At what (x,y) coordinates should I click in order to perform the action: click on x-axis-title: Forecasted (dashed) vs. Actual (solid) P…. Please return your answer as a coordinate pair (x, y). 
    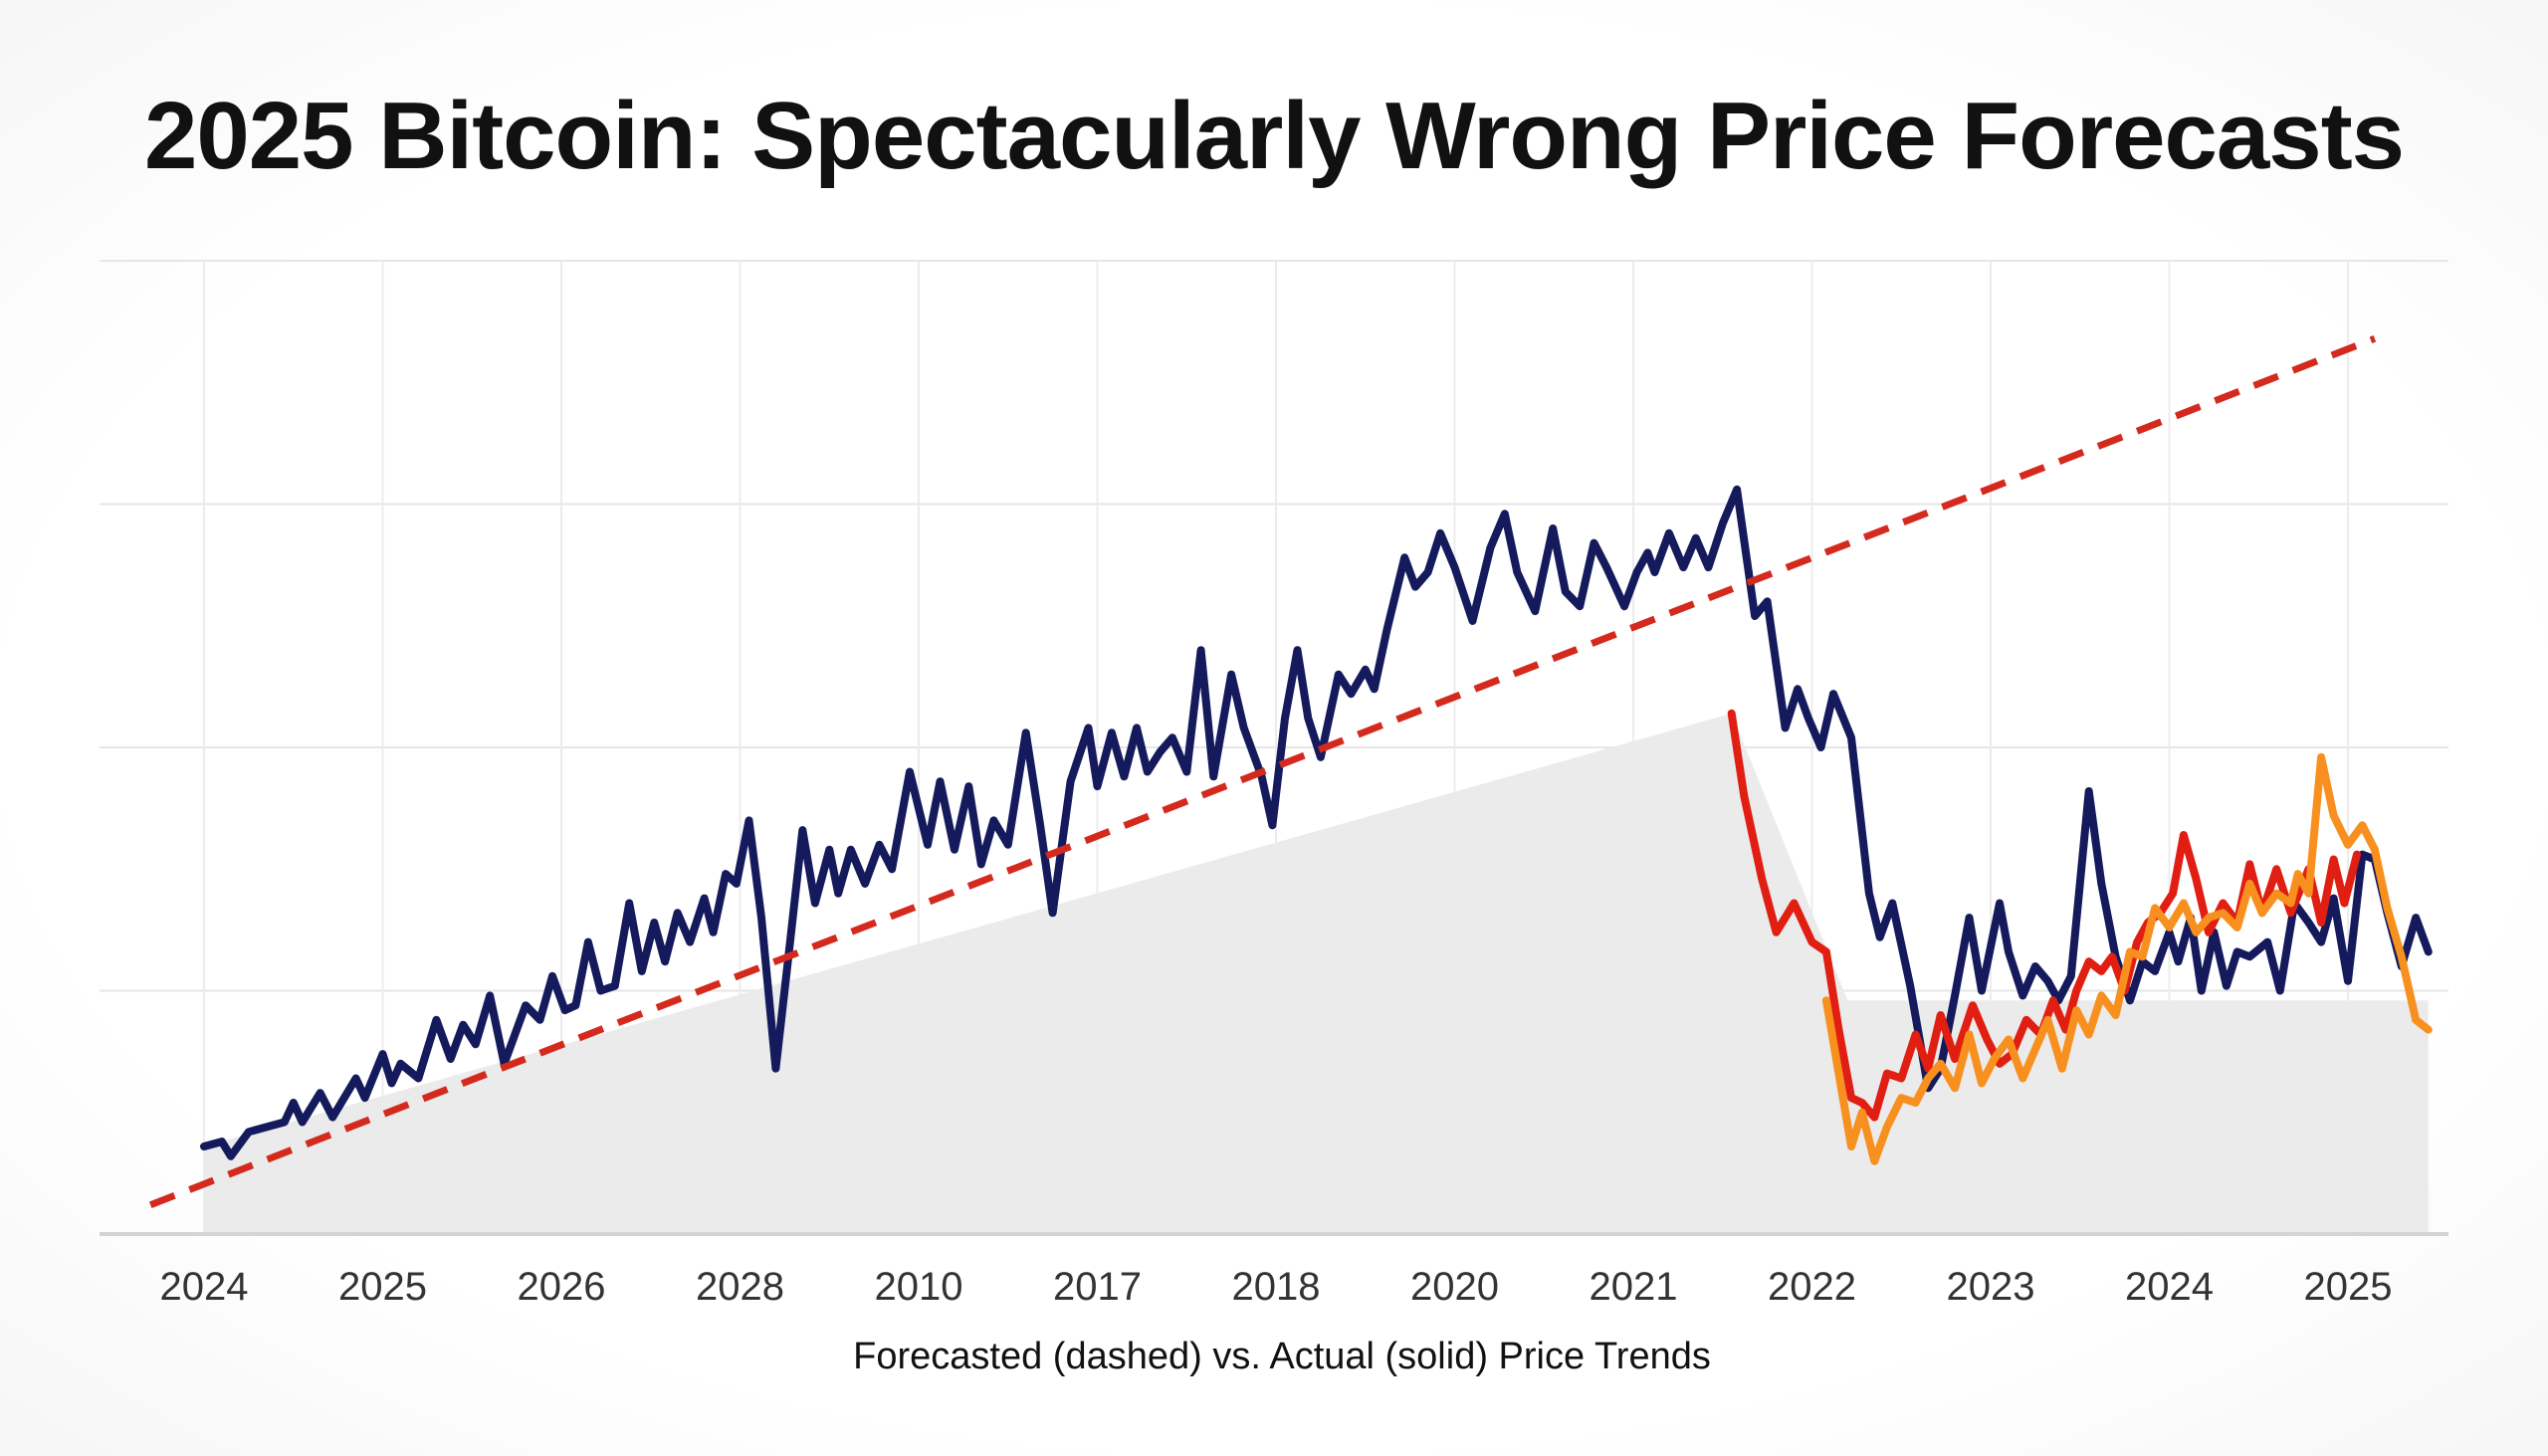
    Looking at the image, I should click on (1282, 1356).